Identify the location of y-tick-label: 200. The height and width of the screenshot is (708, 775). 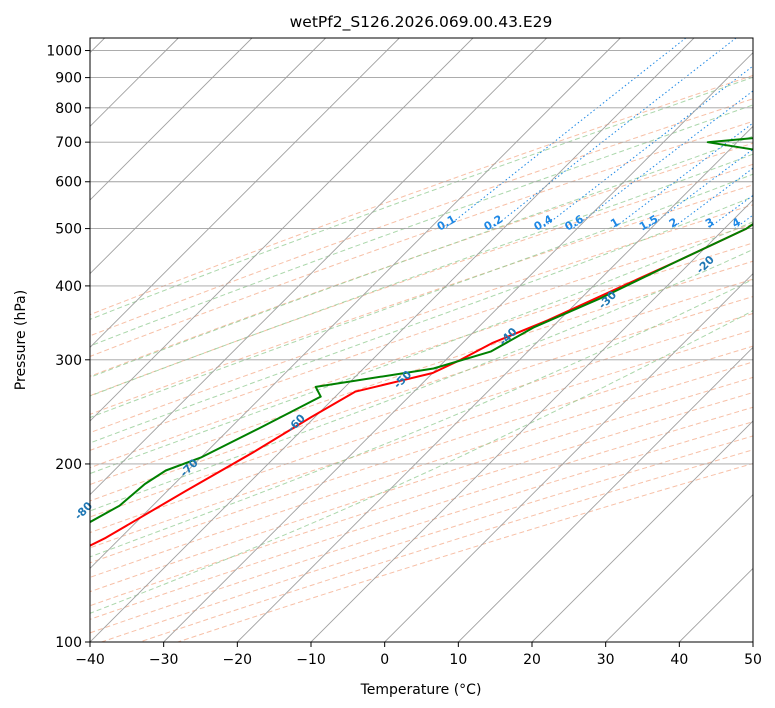
(68, 465).